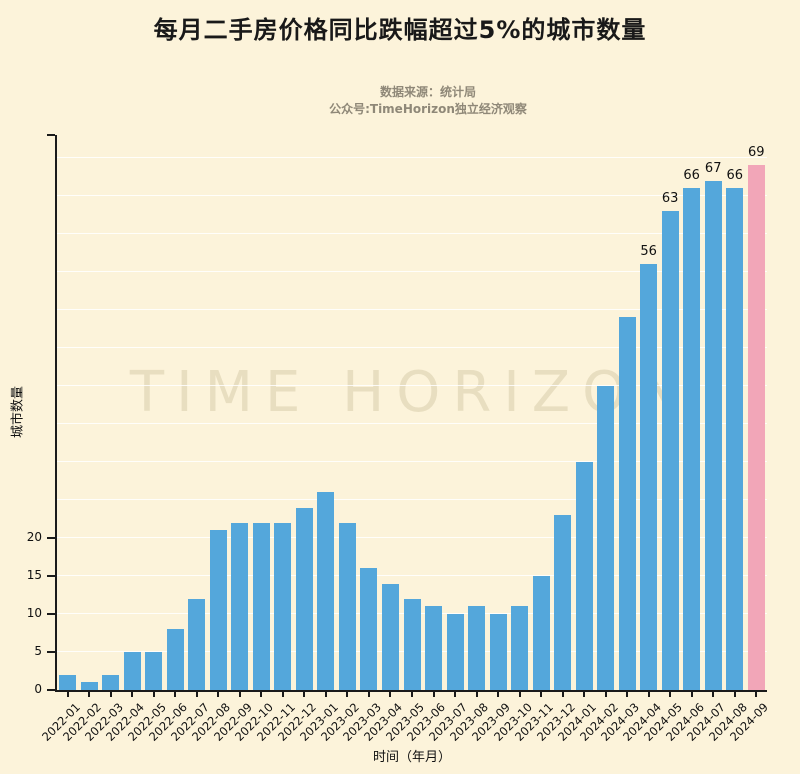  What do you see at coordinates (734, 176) in the screenshot?
I see `bar-value-label-2024-08: 66` at bounding box center [734, 176].